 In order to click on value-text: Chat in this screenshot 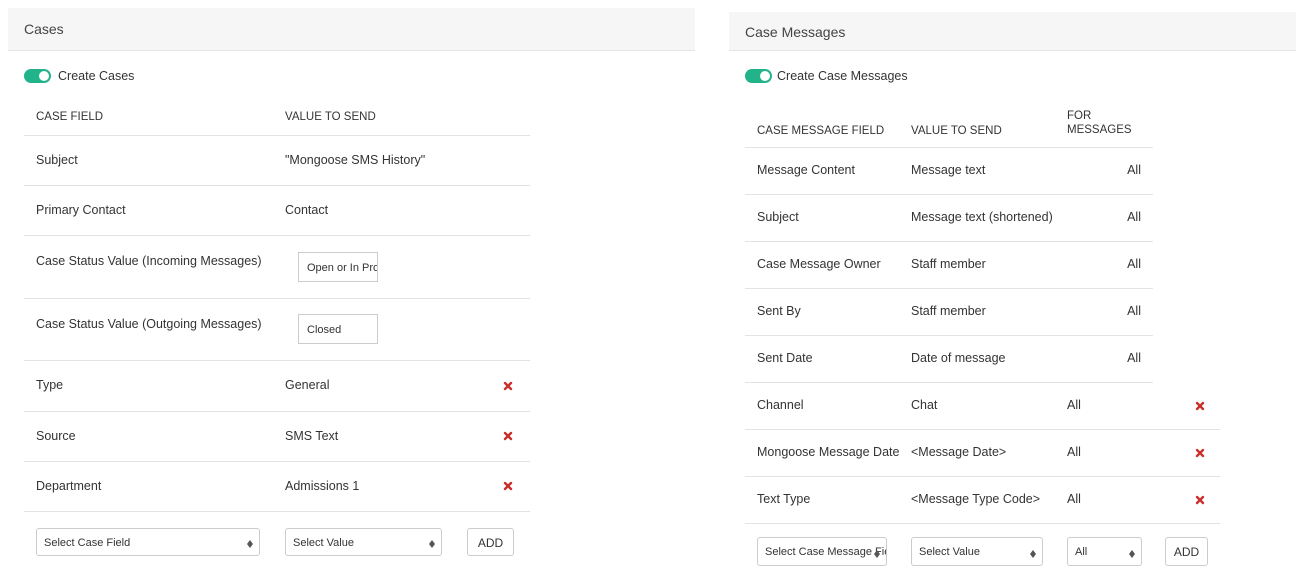, I will do `click(924, 405)`.